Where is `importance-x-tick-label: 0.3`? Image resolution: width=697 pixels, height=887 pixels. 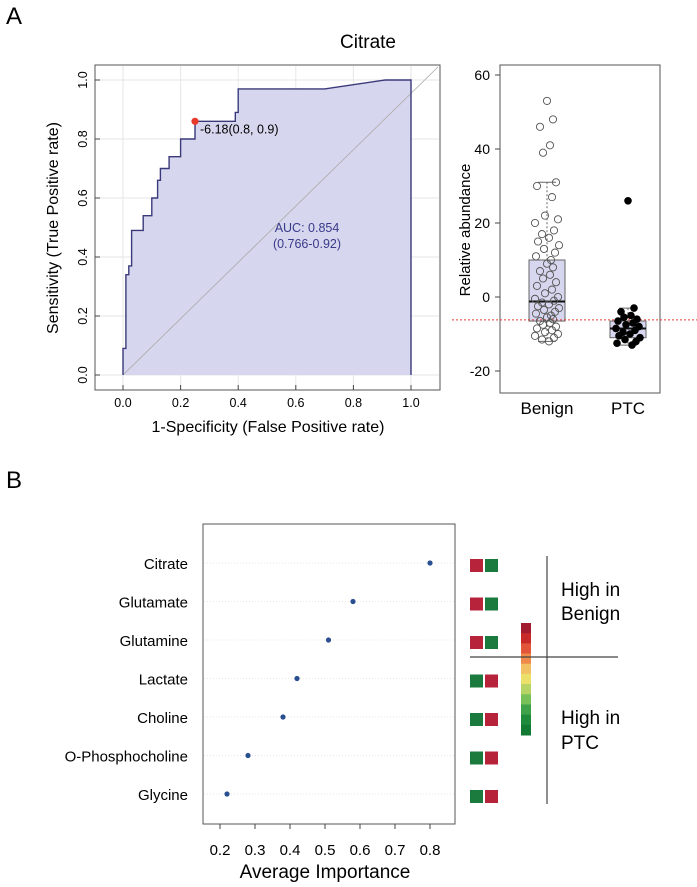 importance-x-tick-label: 0.3 is located at coordinates (255, 850).